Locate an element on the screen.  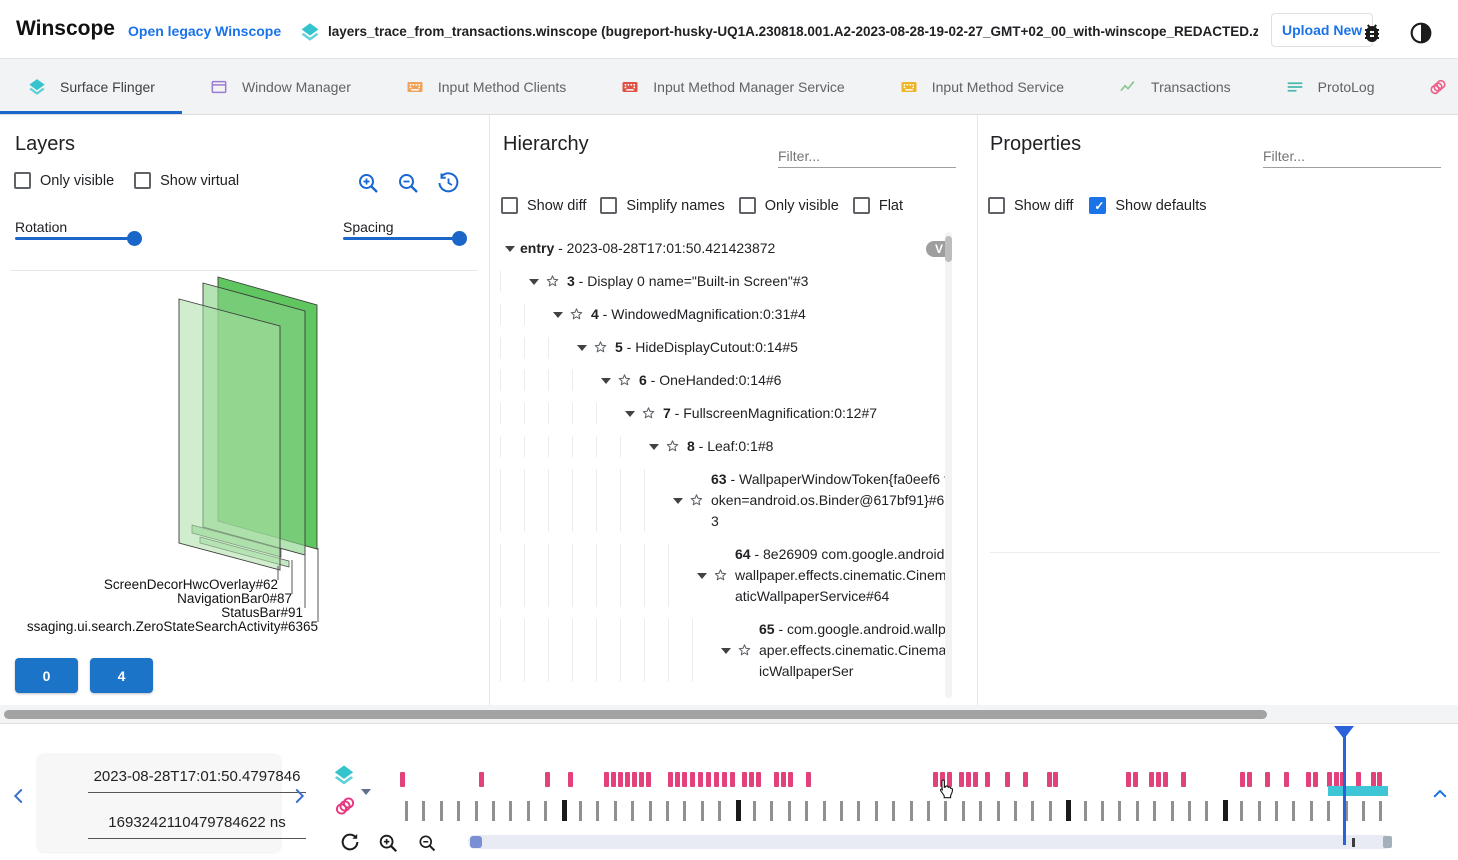
layer-id-button-0: 0 is located at coordinates (46, 675).